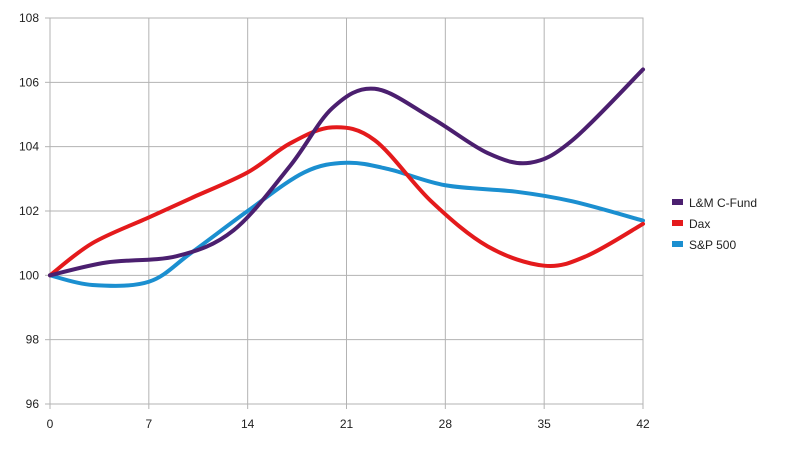 This screenshot has height=452, width=785. I want to click on y-tick-label: 104, so click(29, 147).